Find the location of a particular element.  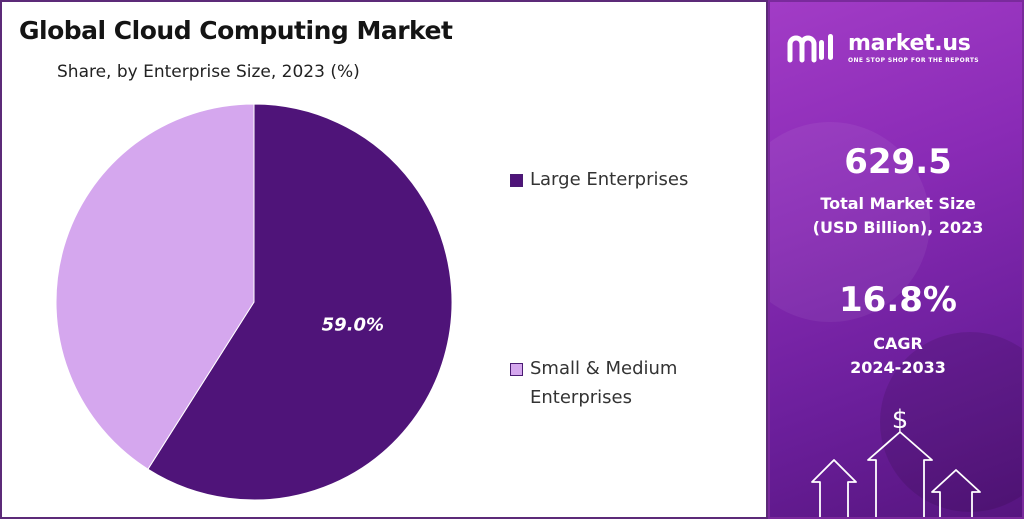

dollar-growth-arrows-icon: $ is located at coordinates (896, 461).